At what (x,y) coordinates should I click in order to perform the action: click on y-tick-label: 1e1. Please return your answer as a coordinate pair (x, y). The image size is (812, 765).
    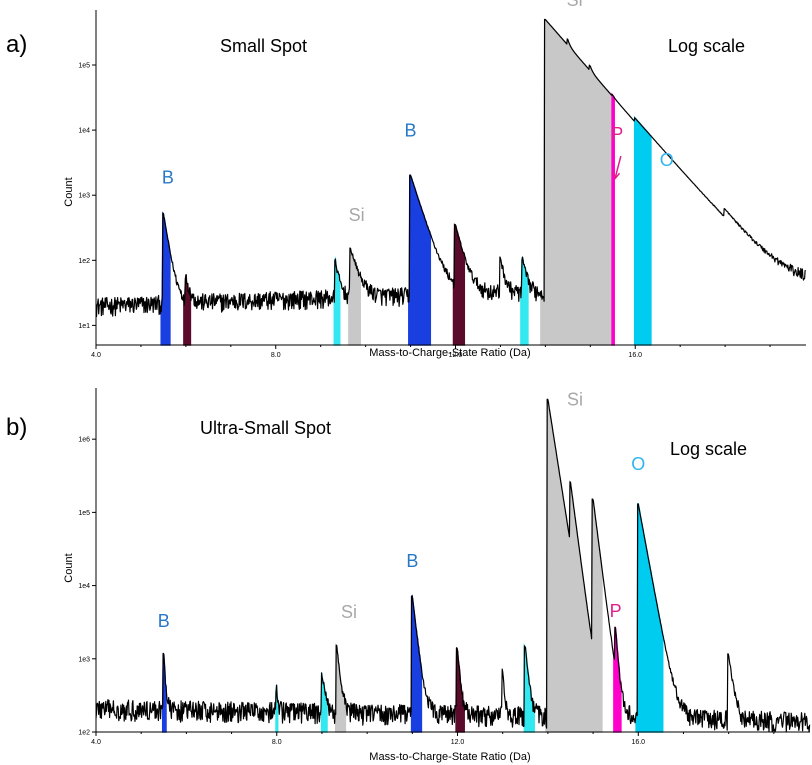
    Looking at the image, I should click on (84, 326).